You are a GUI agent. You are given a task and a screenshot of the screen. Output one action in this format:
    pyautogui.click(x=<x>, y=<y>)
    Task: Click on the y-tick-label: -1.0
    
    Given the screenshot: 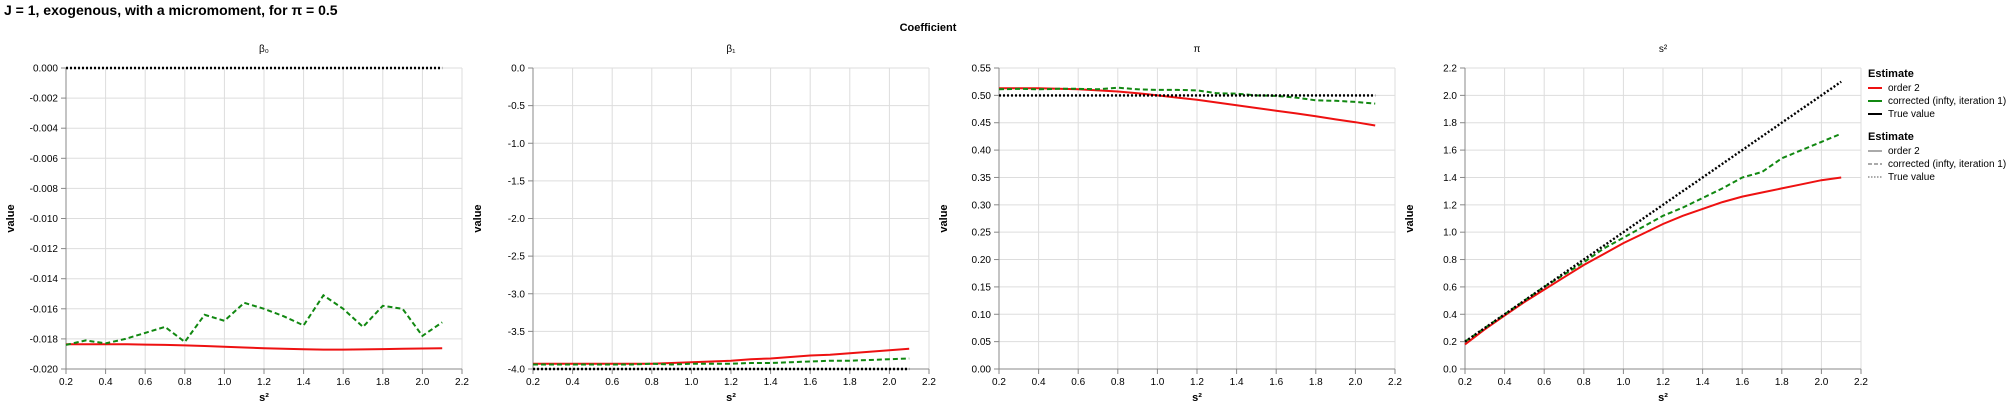 What is the action you would take?
    pyautogui.click(x=517, y=144)
    